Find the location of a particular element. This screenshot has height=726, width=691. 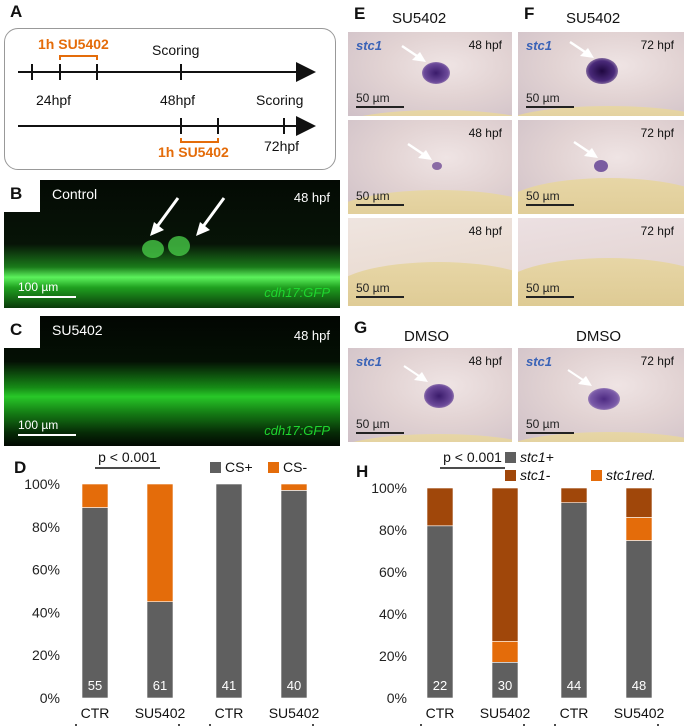

micrograph-su5402-gfp: C SU5402 48 hpf 100 µm cdh17:GFP is located at coordinates (172, 381).